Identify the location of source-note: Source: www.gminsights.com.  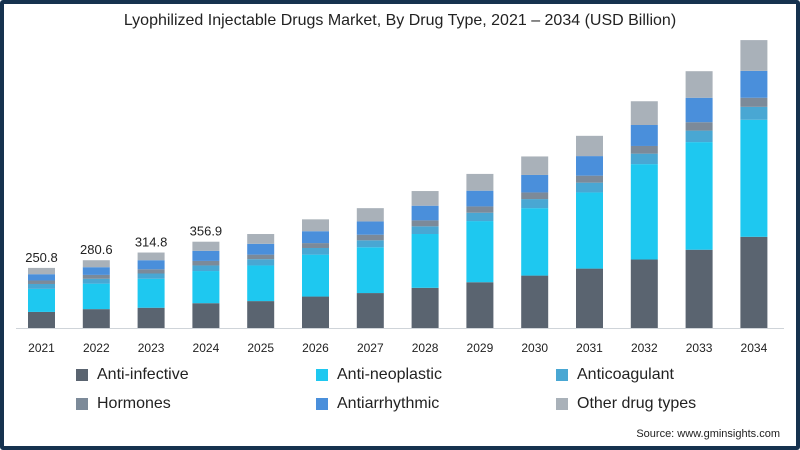
(708, 434).